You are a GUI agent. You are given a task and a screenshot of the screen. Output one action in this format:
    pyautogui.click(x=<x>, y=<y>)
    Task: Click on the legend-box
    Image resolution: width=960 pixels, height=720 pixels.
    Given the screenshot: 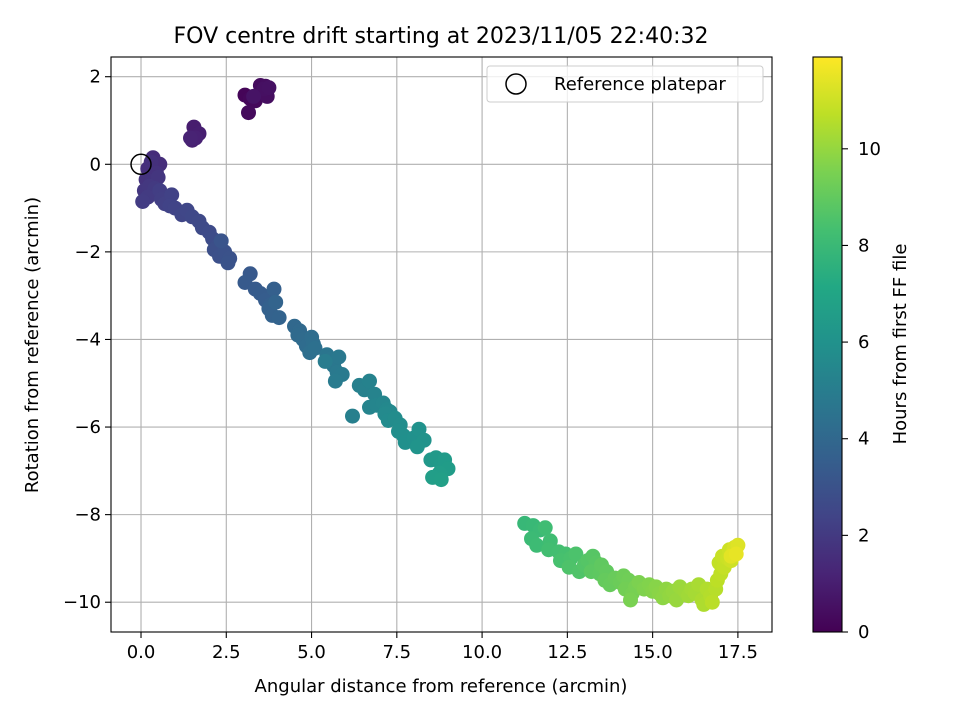 What is the action you would take?
    pyautogui.click(x=625, y=84)
    